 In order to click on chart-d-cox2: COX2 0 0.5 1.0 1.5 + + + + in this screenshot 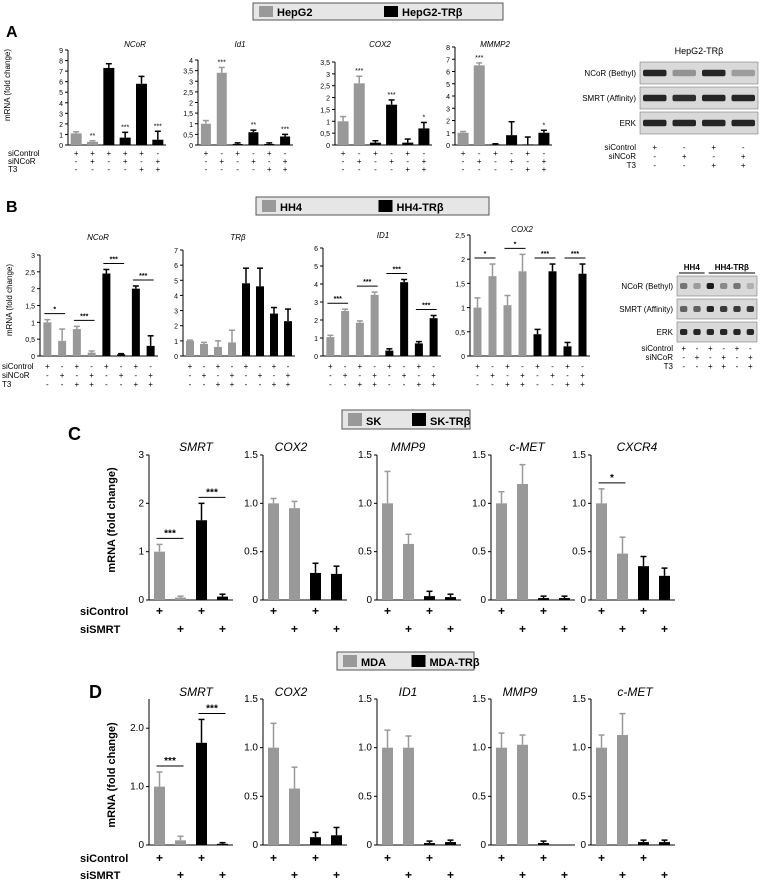, I will do `click(295, 783)`.